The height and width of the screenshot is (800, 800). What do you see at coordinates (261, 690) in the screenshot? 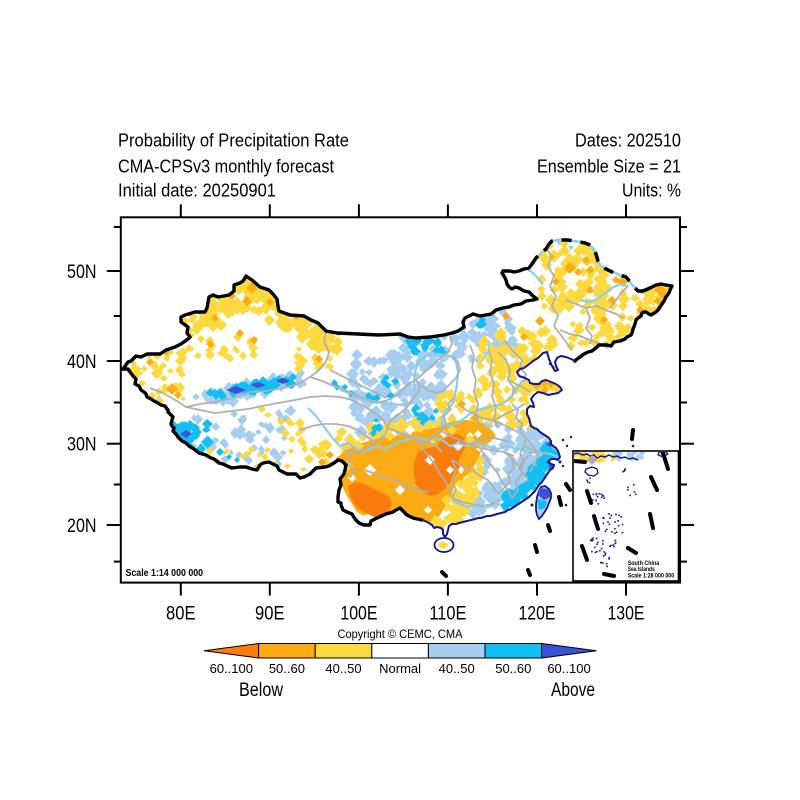
I see `svg-text: Below` at bounding box center [261, 690].